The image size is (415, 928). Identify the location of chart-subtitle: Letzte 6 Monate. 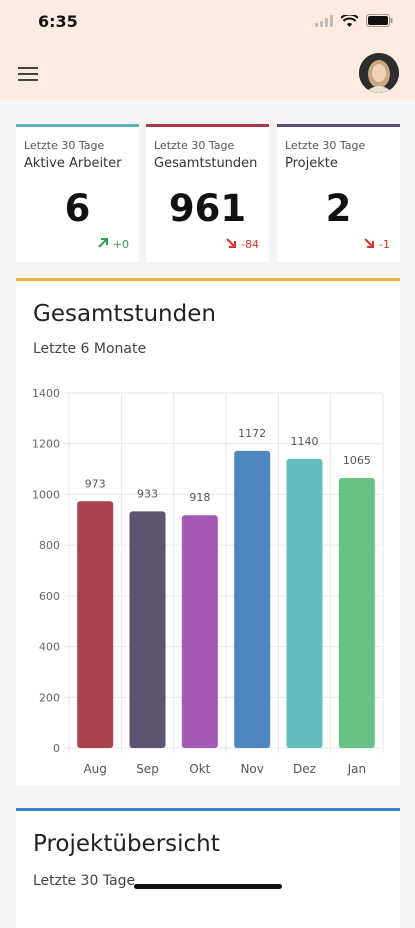
(90, 349).